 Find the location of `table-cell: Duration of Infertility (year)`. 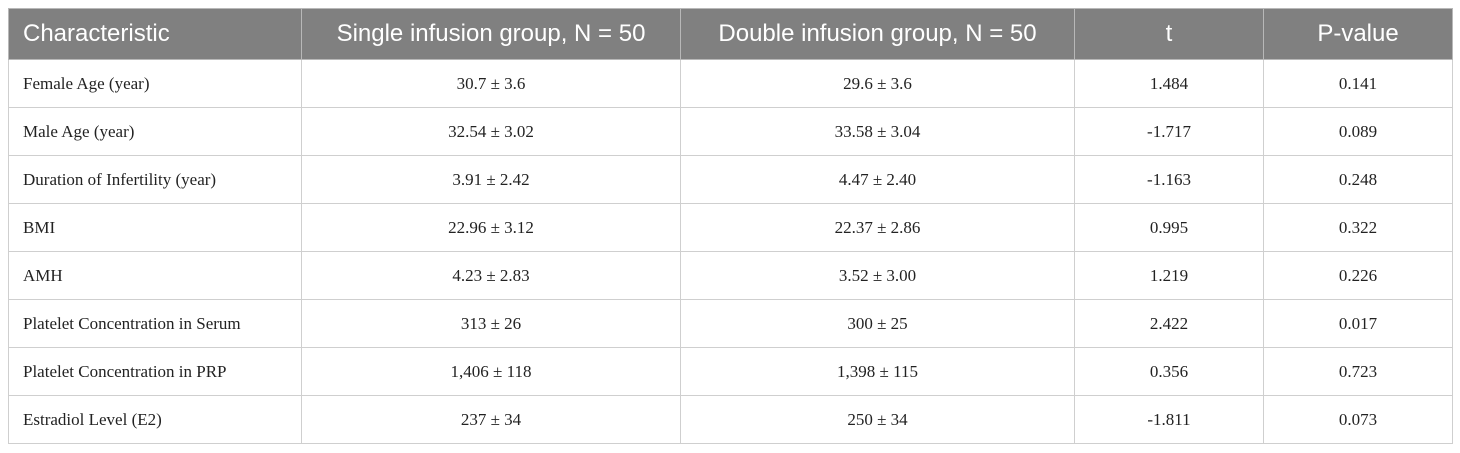

table-cell: Duration of Infertility (year) is located at coordinates (155, 179).